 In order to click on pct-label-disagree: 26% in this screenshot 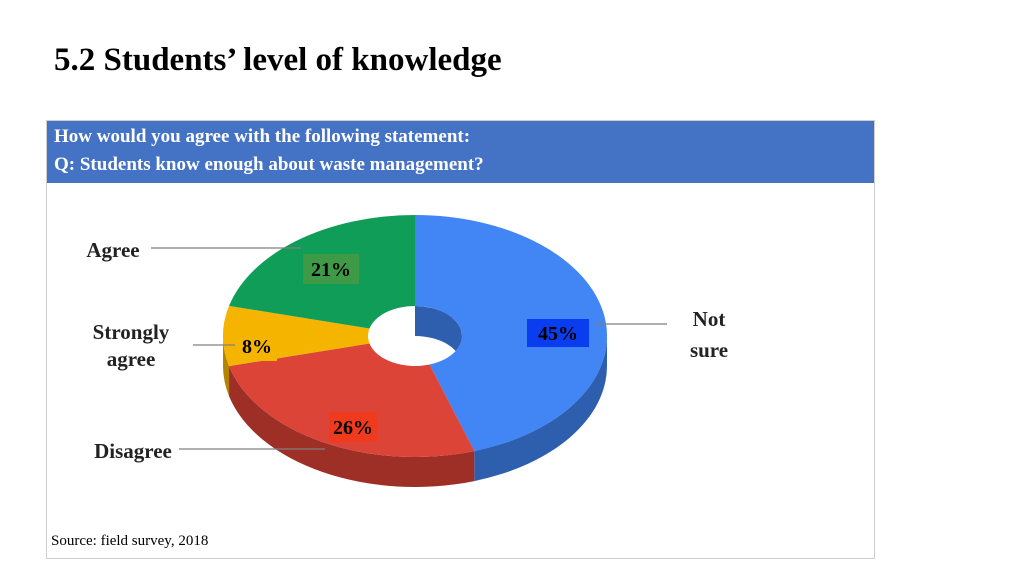, I will do `click(353, 428)`.